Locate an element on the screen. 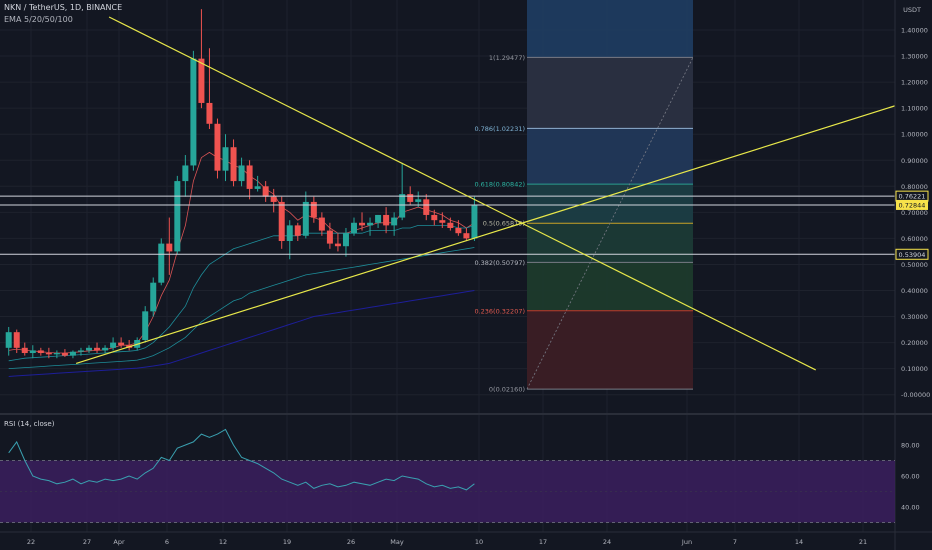 The height and width of the screenshot is (550, 932). time-tick-label: 22 is located at coordinates (31, 542).